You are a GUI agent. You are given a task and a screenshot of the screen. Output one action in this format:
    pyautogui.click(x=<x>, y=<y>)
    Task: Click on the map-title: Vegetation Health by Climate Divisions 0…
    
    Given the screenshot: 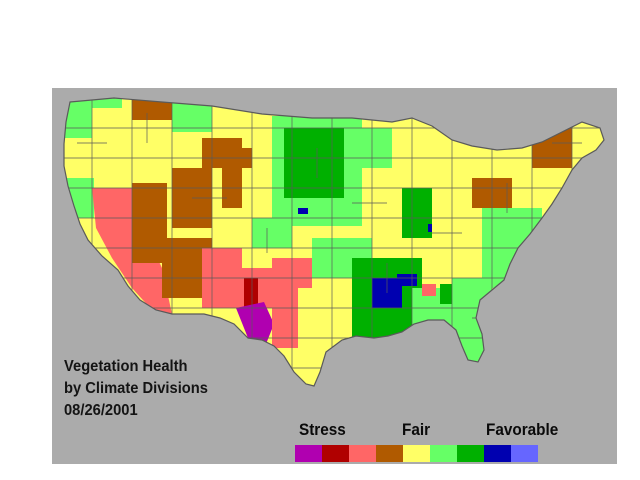 What is the action you would take?
    pyautogui.click(x=136, y=389)
    